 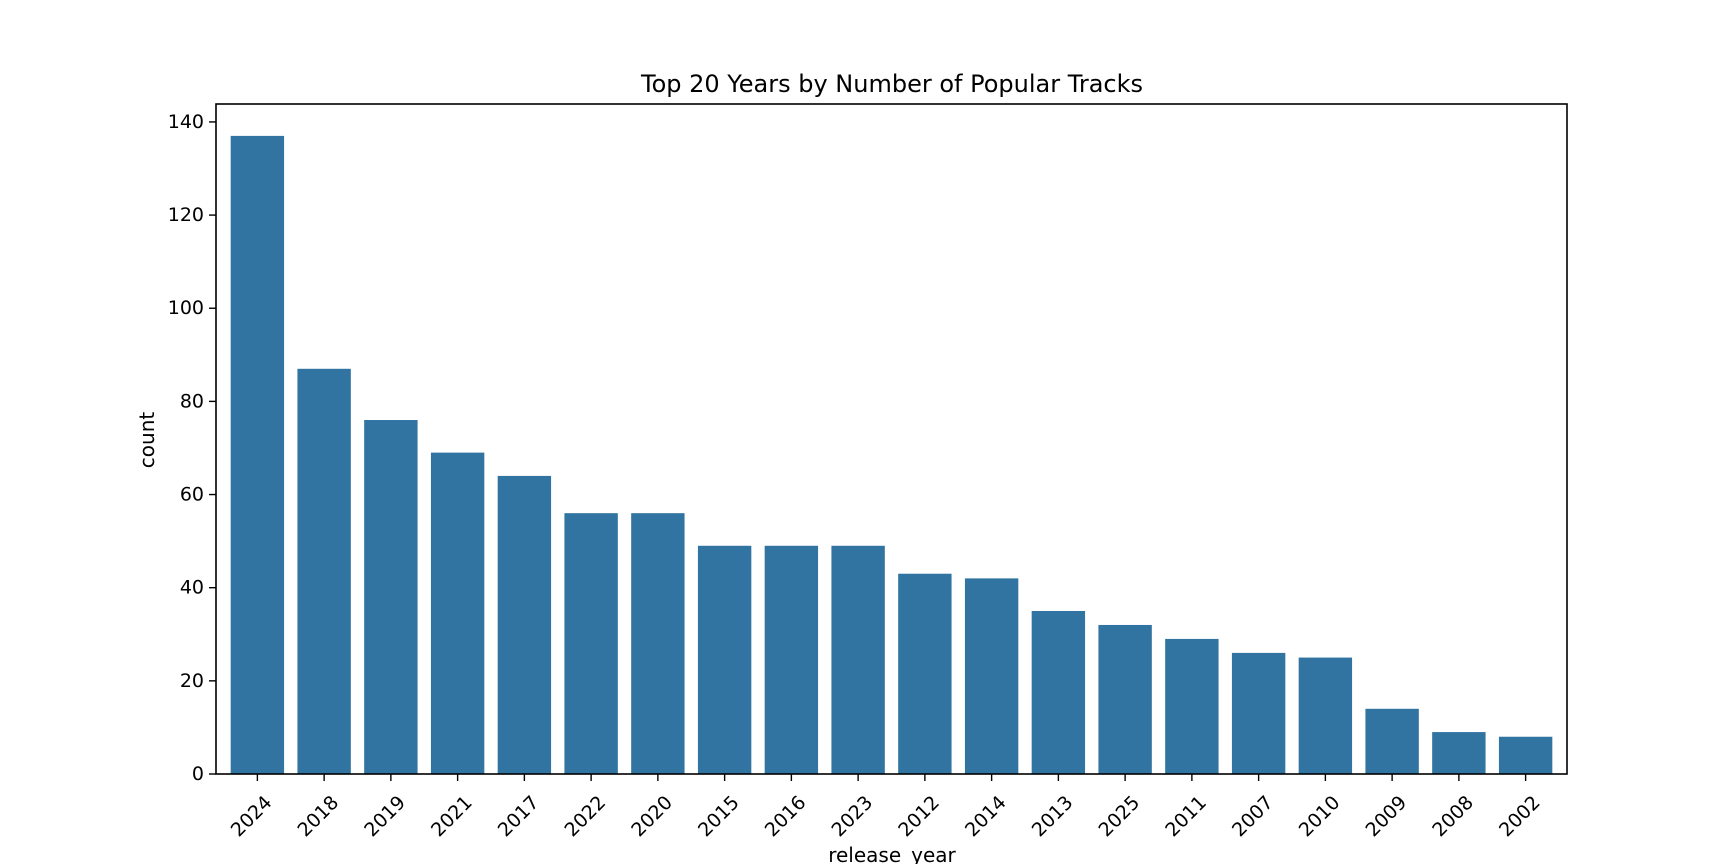 I want to click on bar-2019, so click(x=391, y=597).